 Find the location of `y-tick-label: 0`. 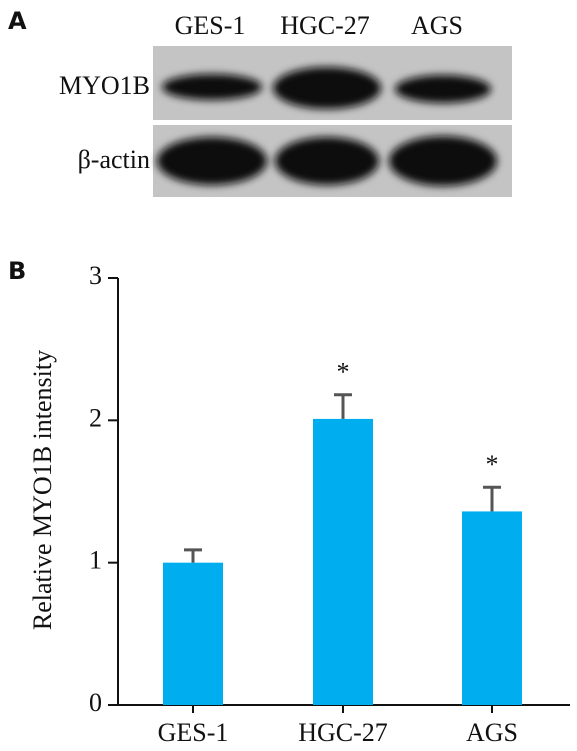

y-tick-label: 0 is located at coordinates (95, 702).